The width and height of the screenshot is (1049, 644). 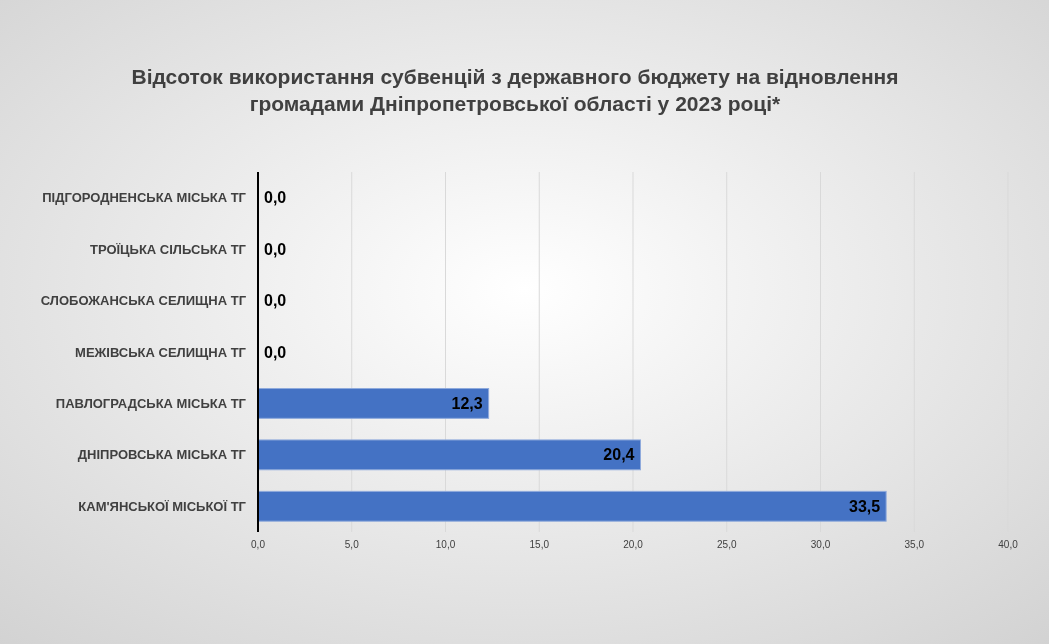 I want to click on y-tick-label: ТРОЇЦЬКА СІЛЬСЬКА ТГ, so click(x=168, y=249).